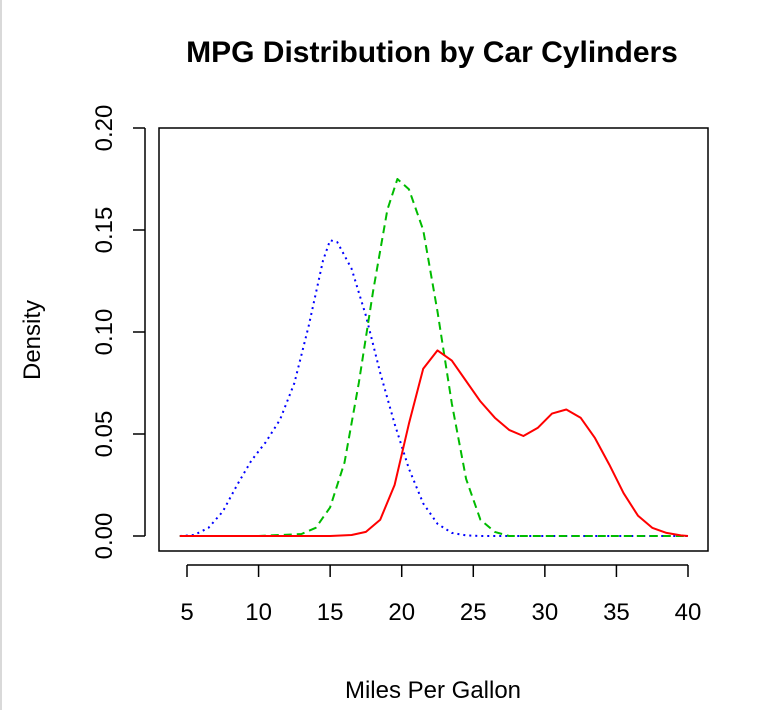  What do you see at coordinates (330, 612) in the screenshot?
I see `x-tick-label: 15` at bounding box center [330, 612].